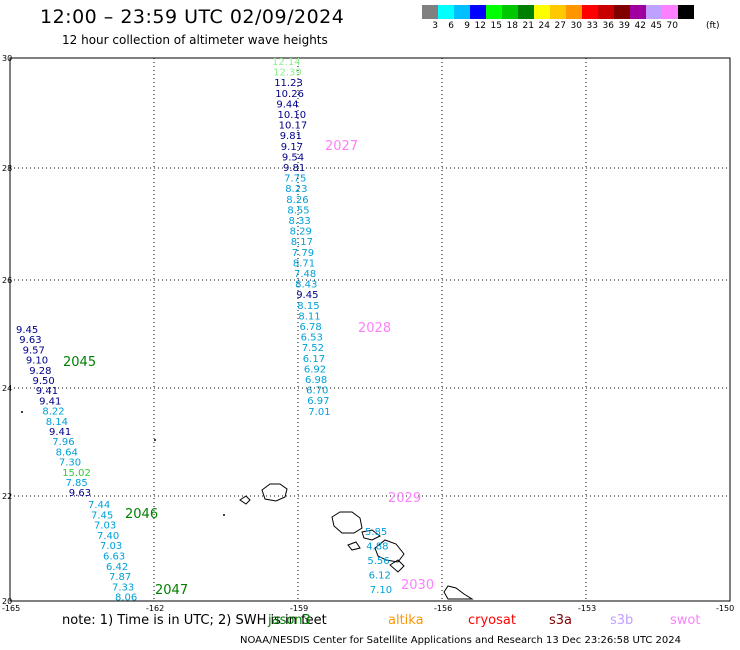  Describe the element at coordinates (528, 26) in the screenshot. I see `legend-label: 21` at that location.